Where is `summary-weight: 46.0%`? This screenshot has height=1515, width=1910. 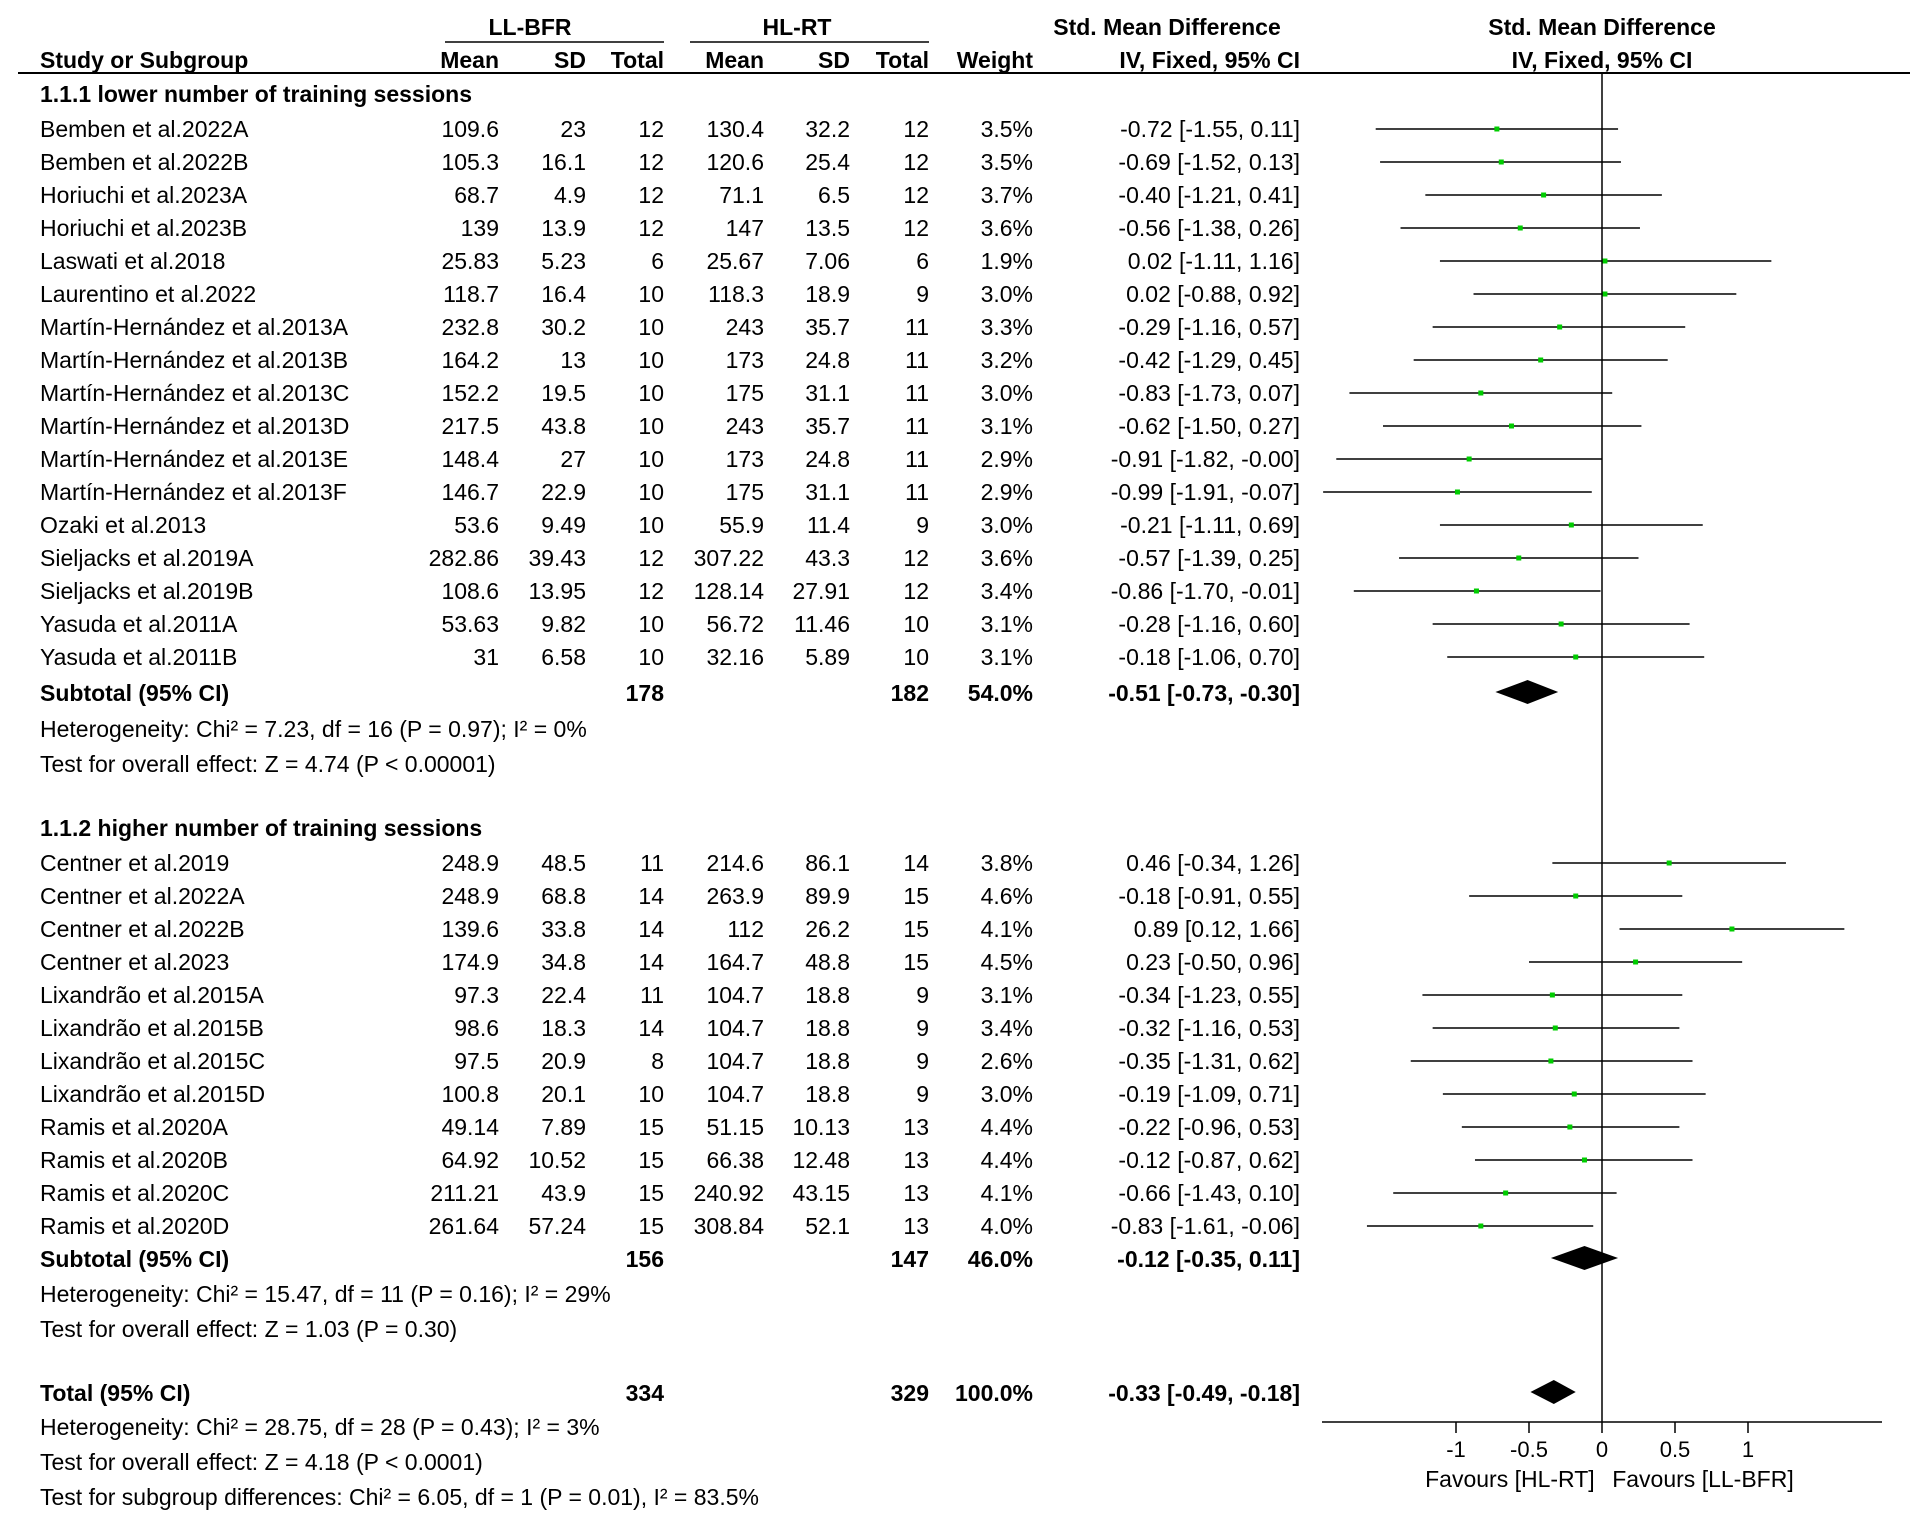 summary-weight: 46.0% is located at coordinates (1000, 1259).